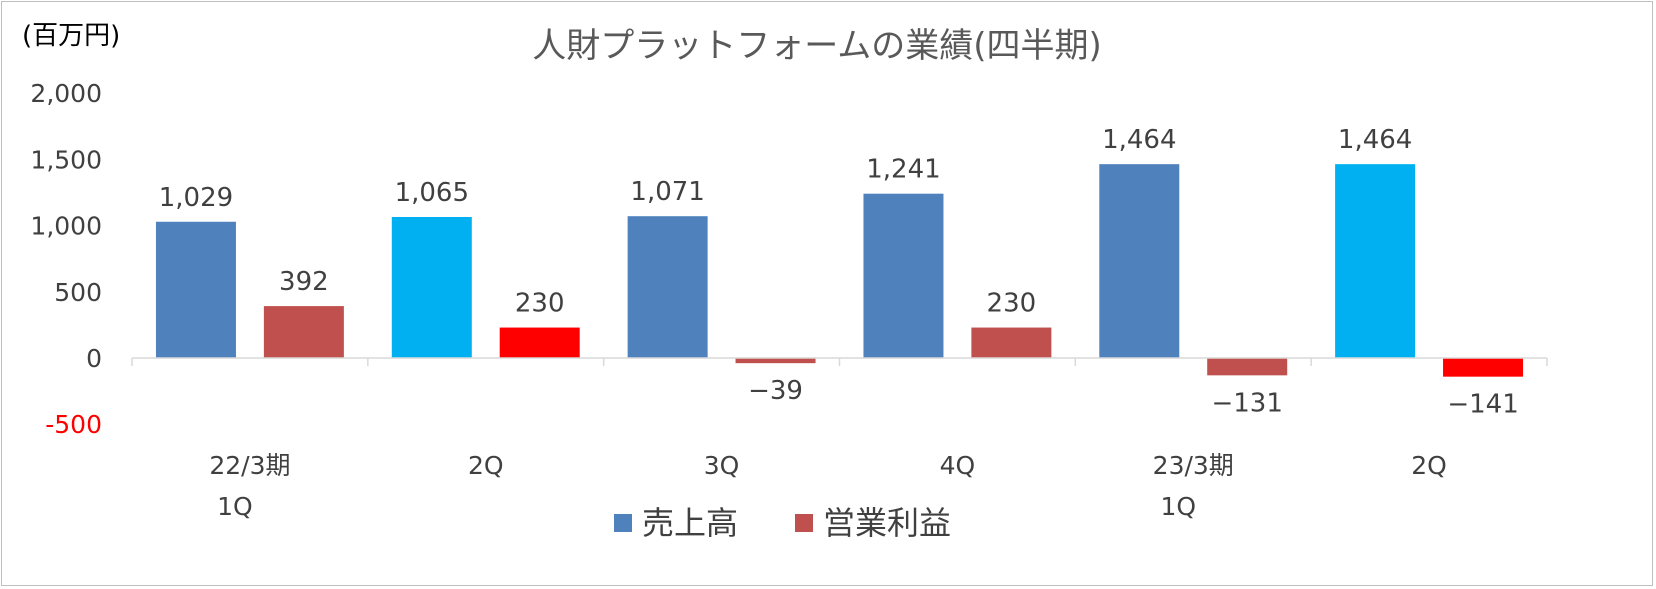 Image resolution: width=1656 pixels, height=589 pixels. What do you see at coordinates (690, 523) in the screenshot?
I see `legend-label: 売上高` at bounding box center [690, 523].